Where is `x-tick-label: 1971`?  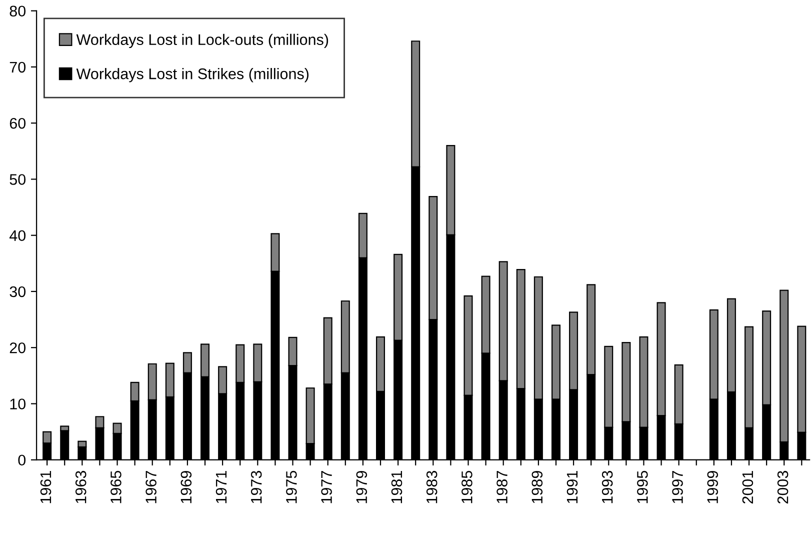 x-tick-label: 1971 is located at coordinates (221, 487).